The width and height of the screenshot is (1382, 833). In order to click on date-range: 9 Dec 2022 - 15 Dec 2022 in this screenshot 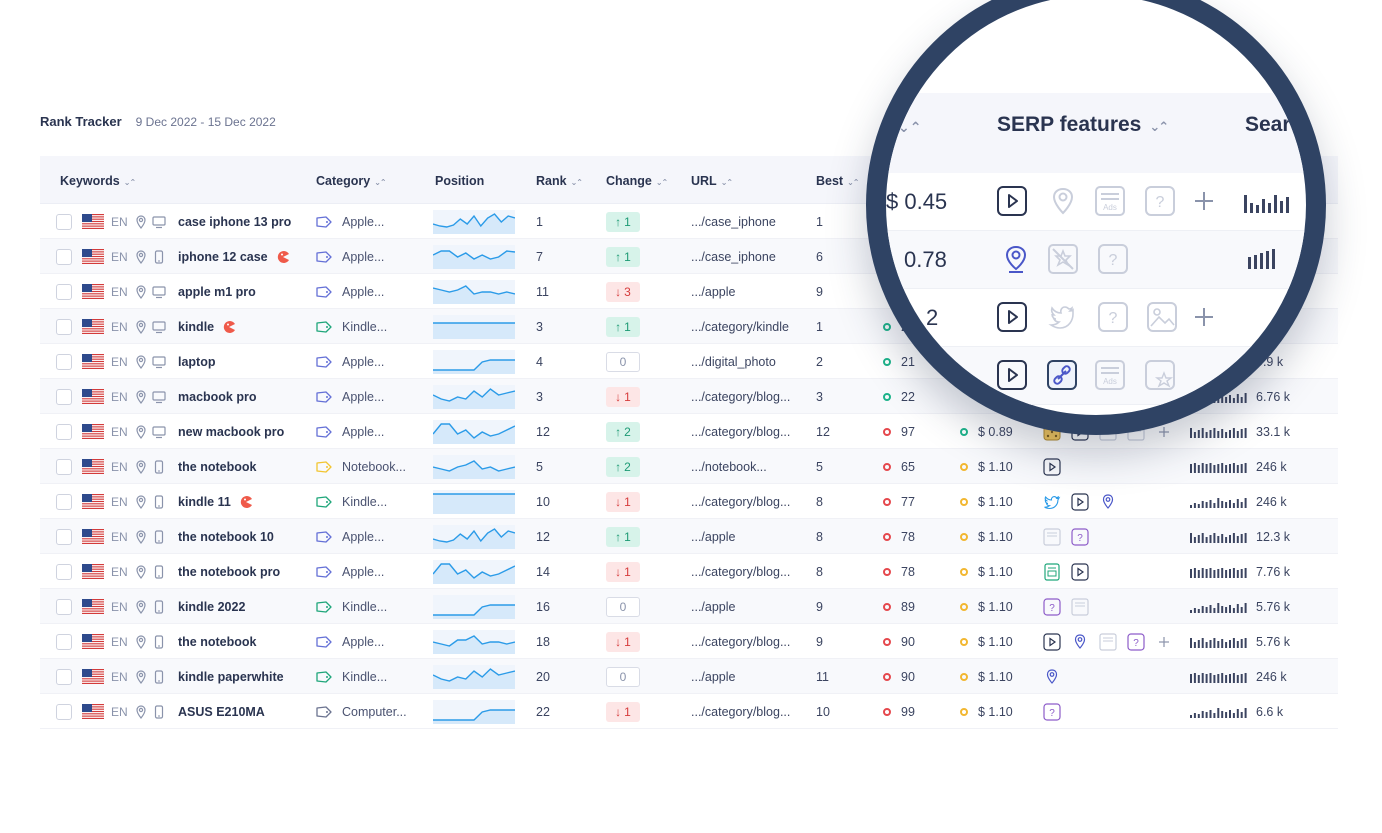, I will do `click(205, 122)`.